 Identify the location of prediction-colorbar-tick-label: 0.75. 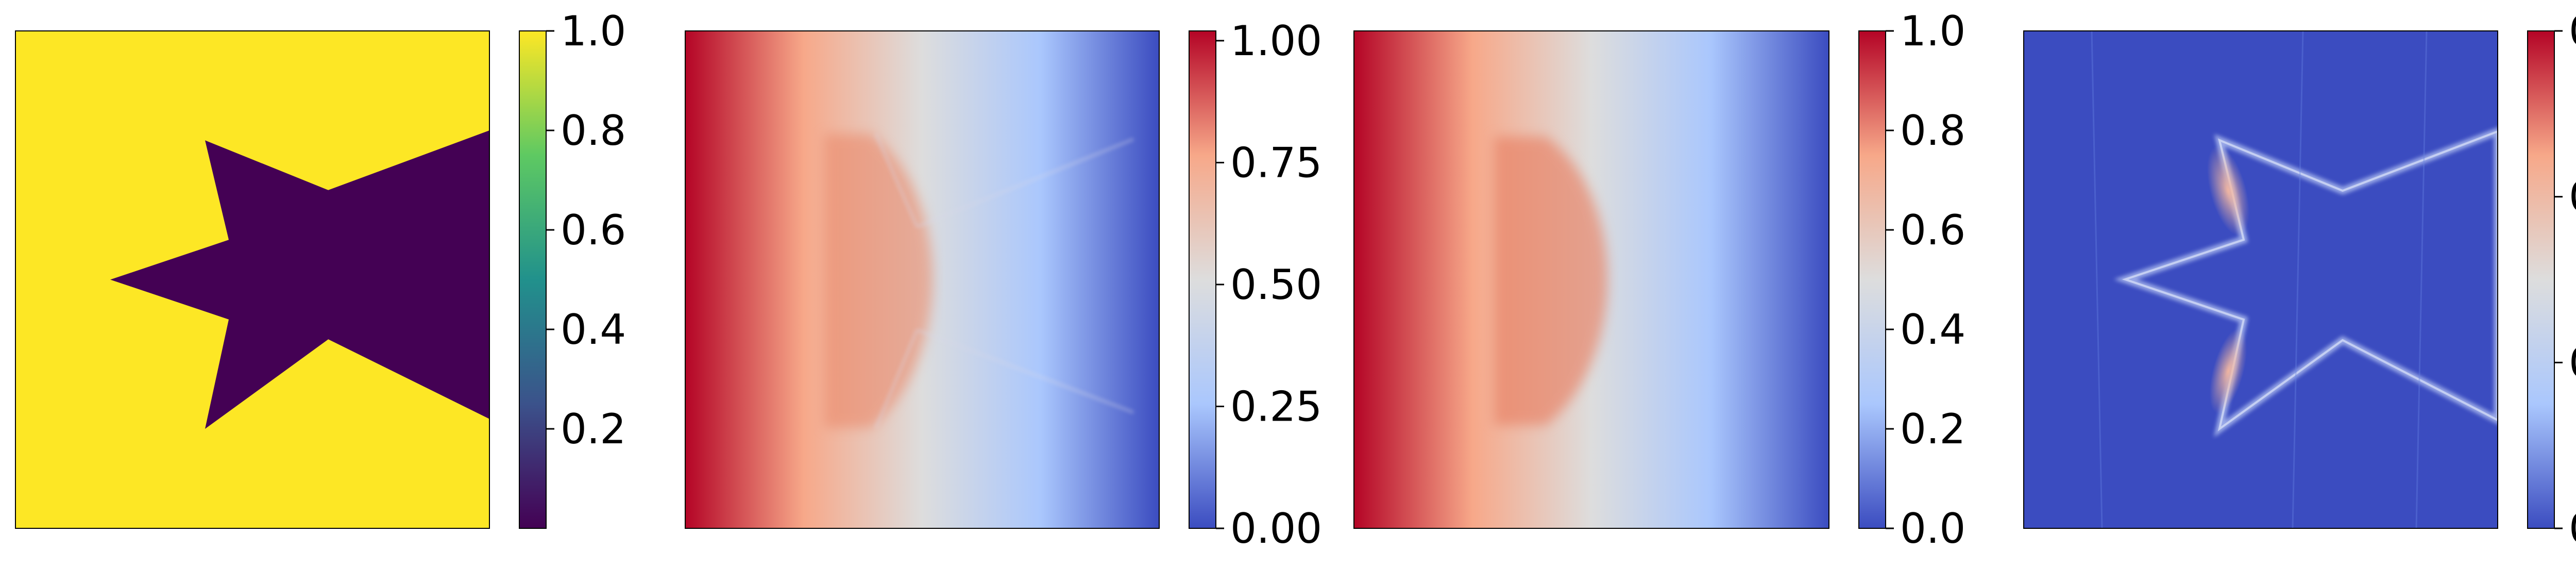
(1276, 163).